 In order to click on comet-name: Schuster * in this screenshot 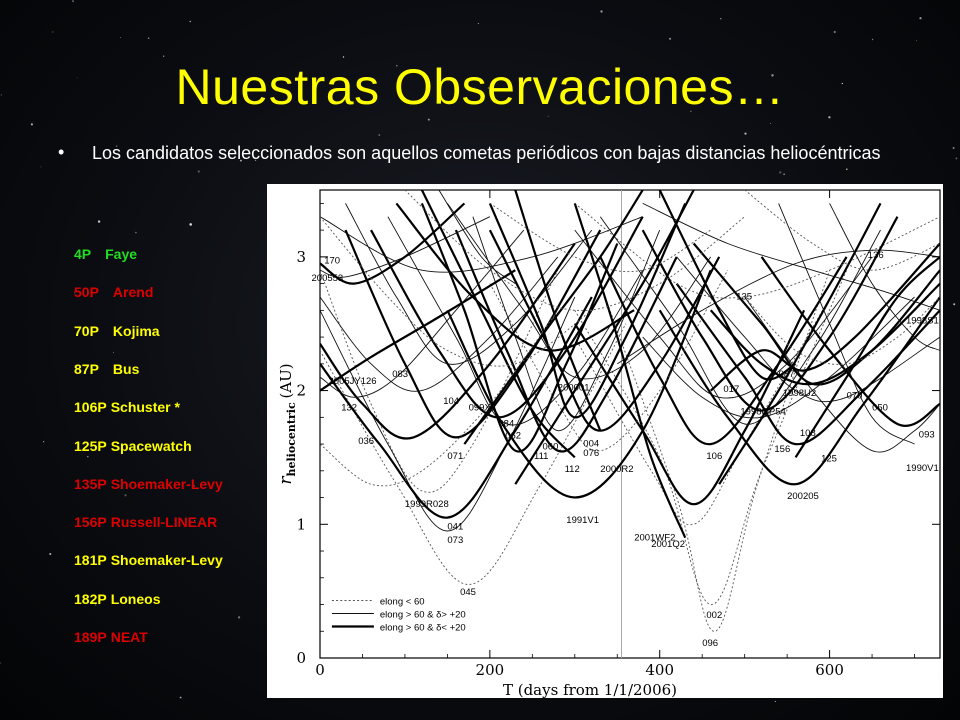, I will do `click(145, 407)`.